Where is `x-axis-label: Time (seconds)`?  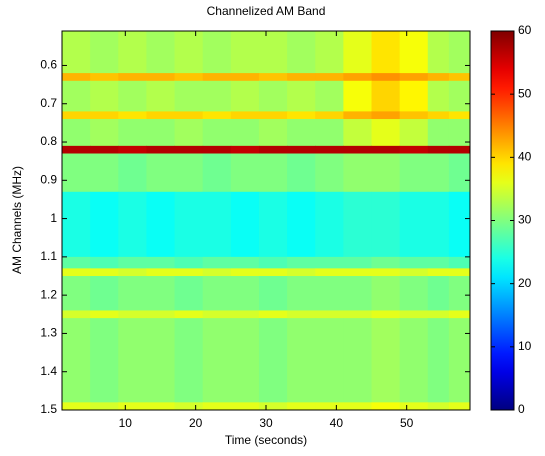
x-axis-label: Time (seconds) is located at coordinates (266, 440).